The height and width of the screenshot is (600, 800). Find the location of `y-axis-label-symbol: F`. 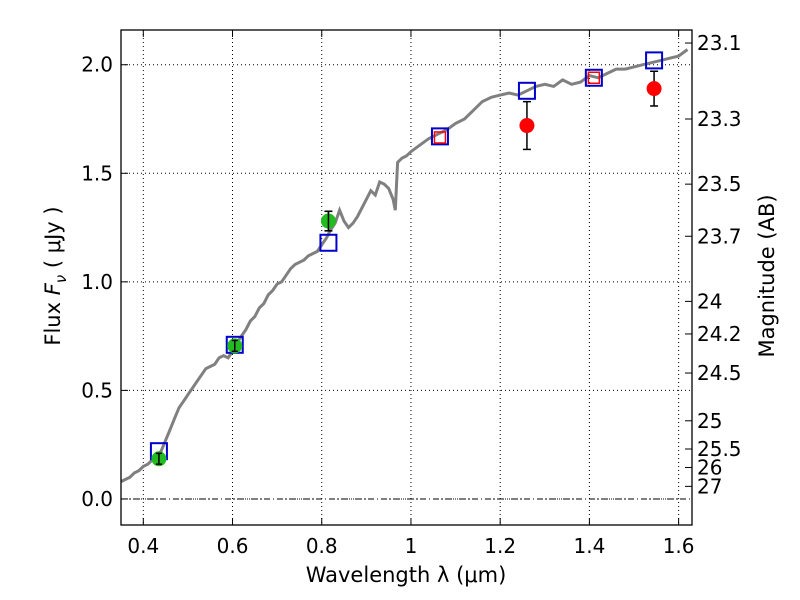

y-axis-label-symbol: F is located at coordinates (53, 288).